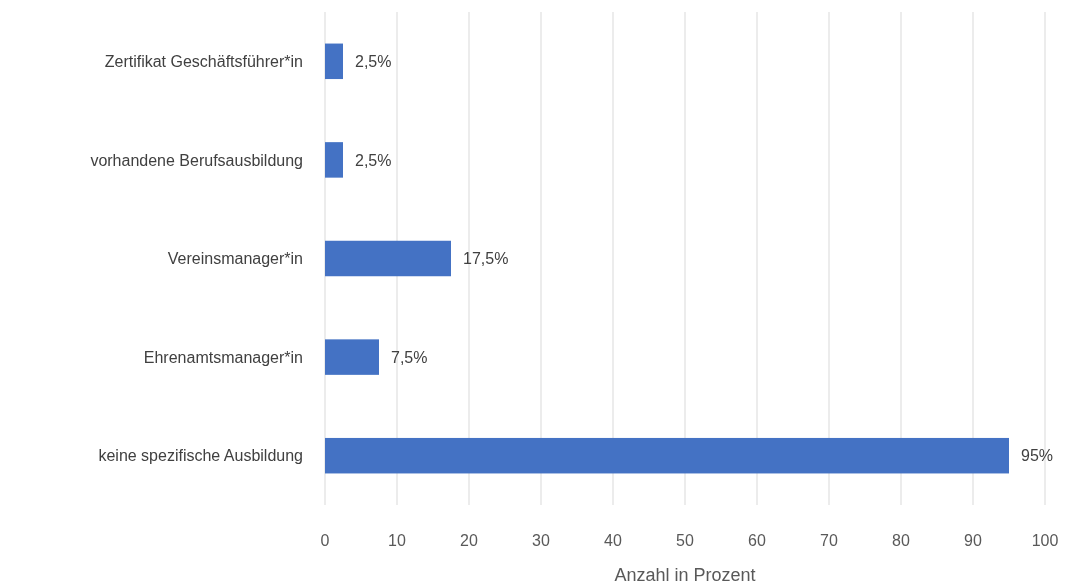  I want to click on x-axis-title: Anzahl in Prozent, so click(685, 575).